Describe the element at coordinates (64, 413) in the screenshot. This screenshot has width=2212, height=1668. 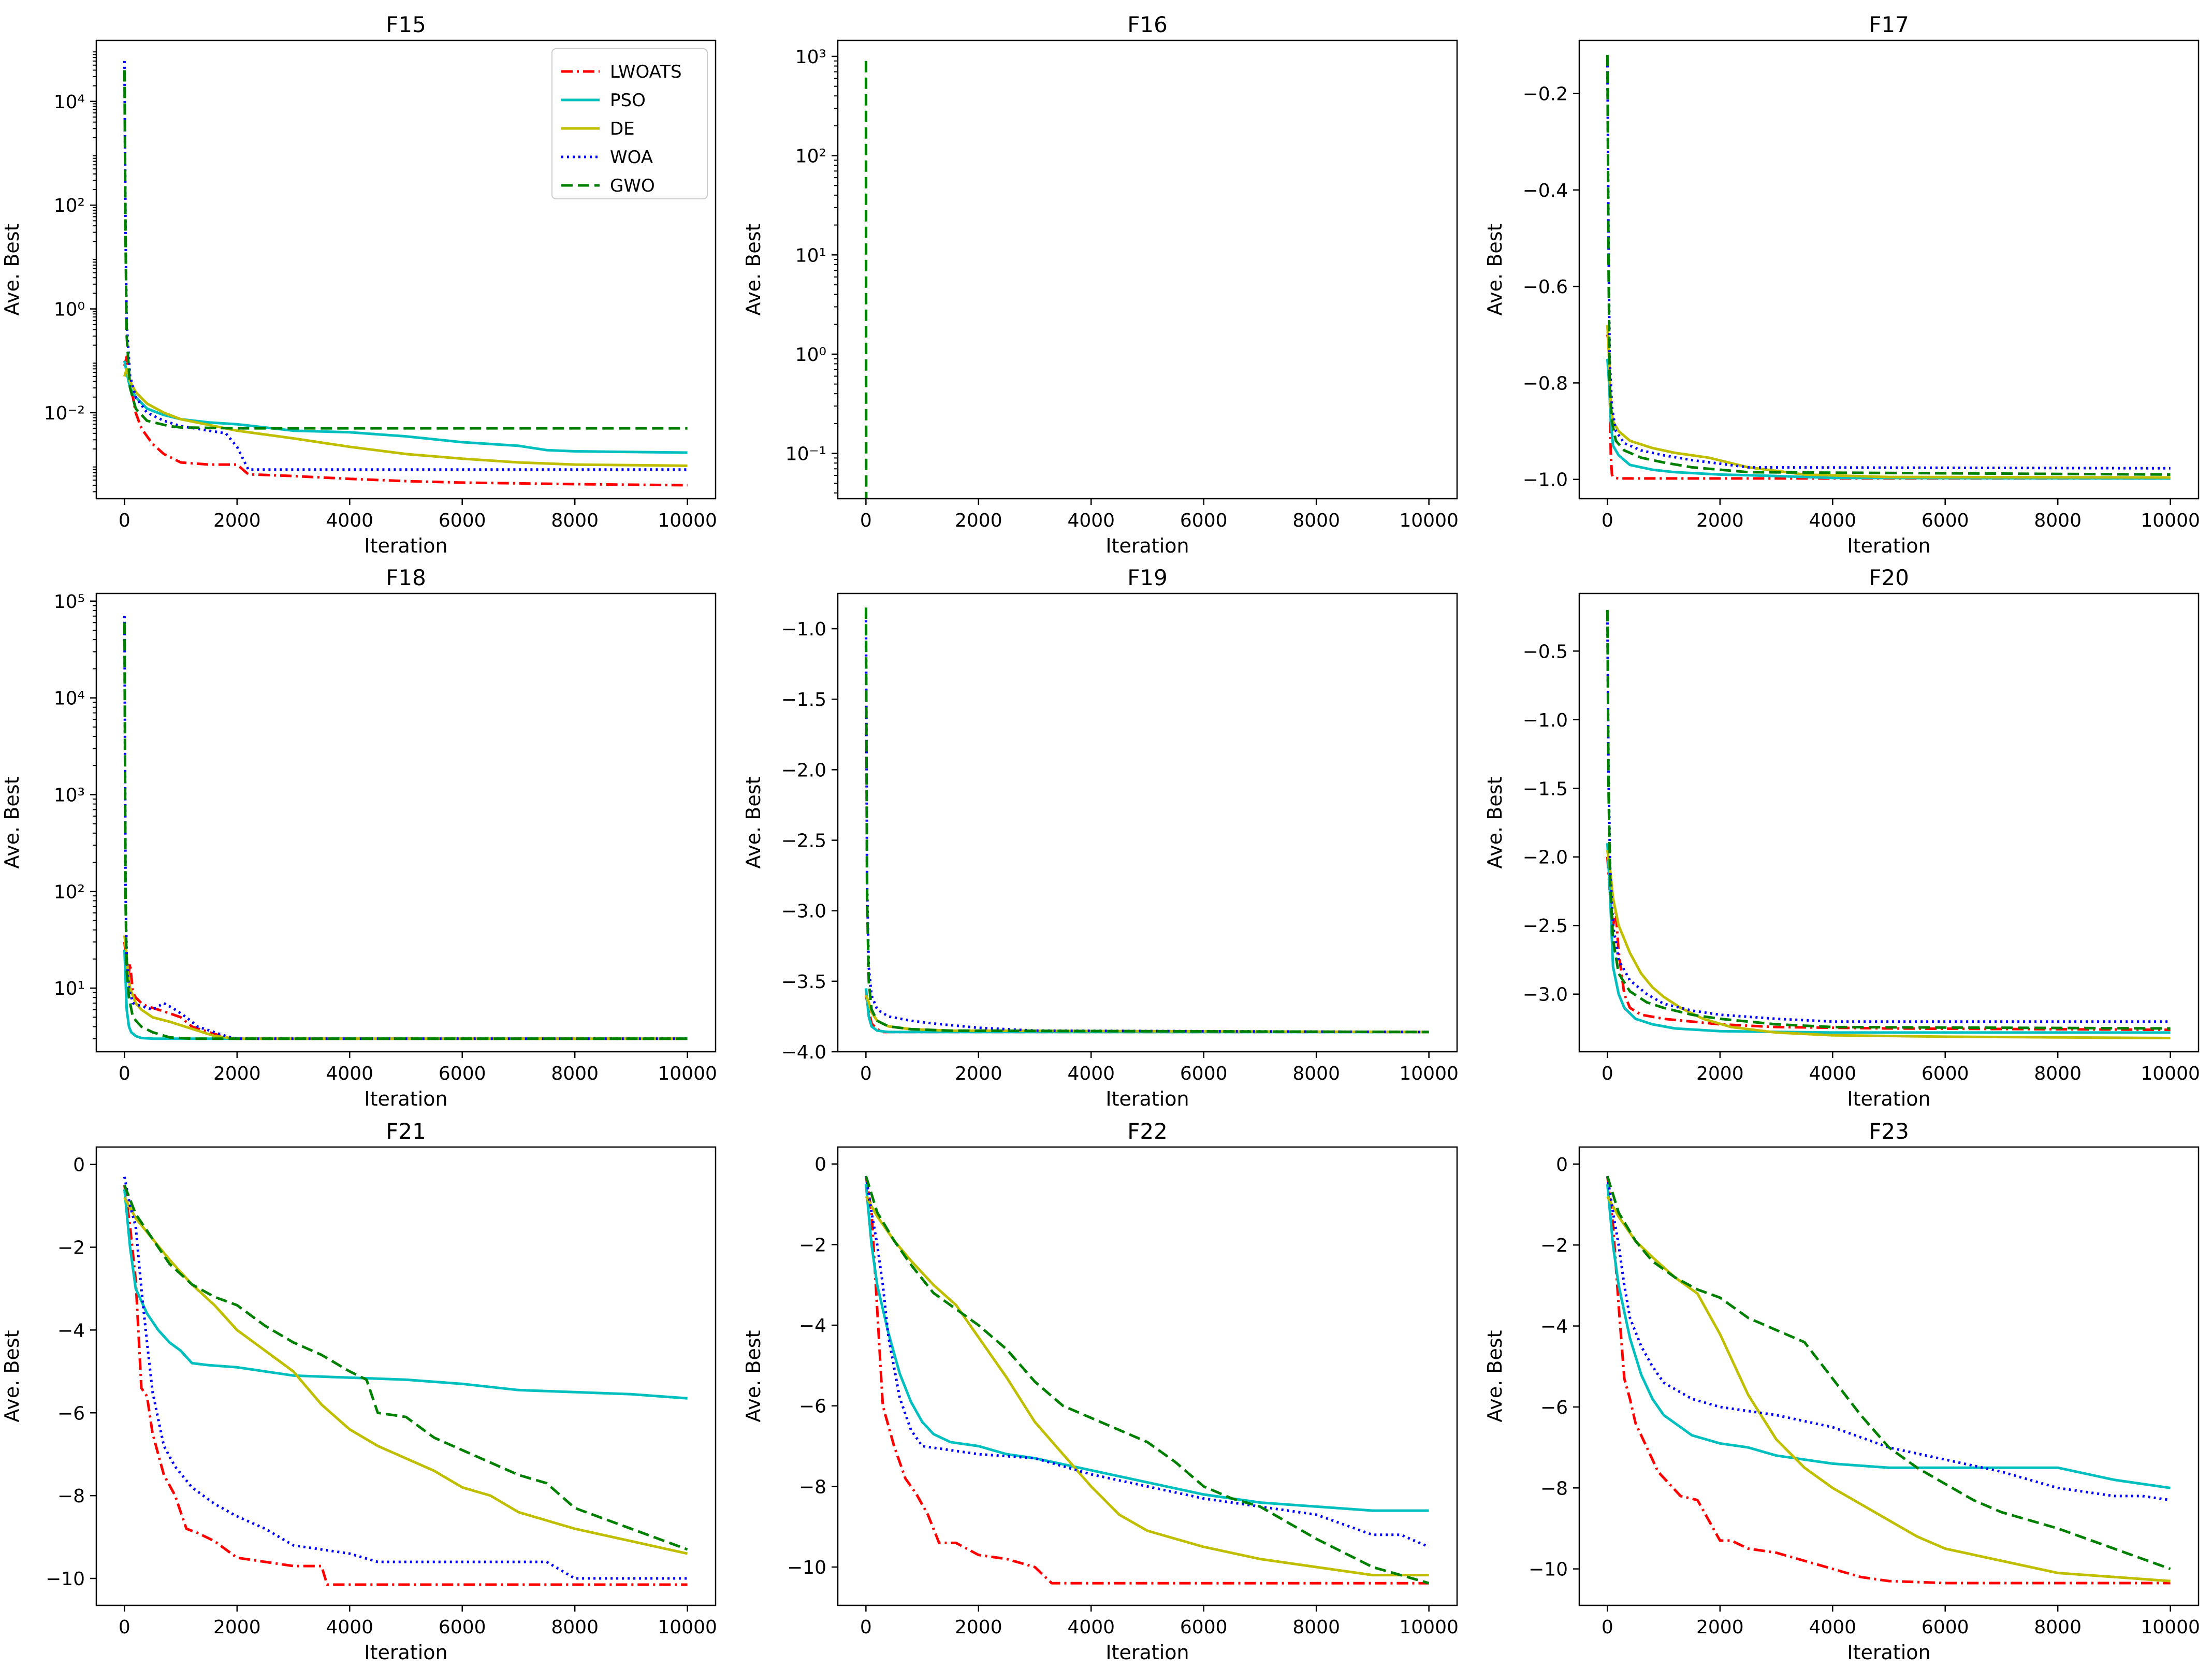
I see `y-tick-label: 10⁻²` at that location.